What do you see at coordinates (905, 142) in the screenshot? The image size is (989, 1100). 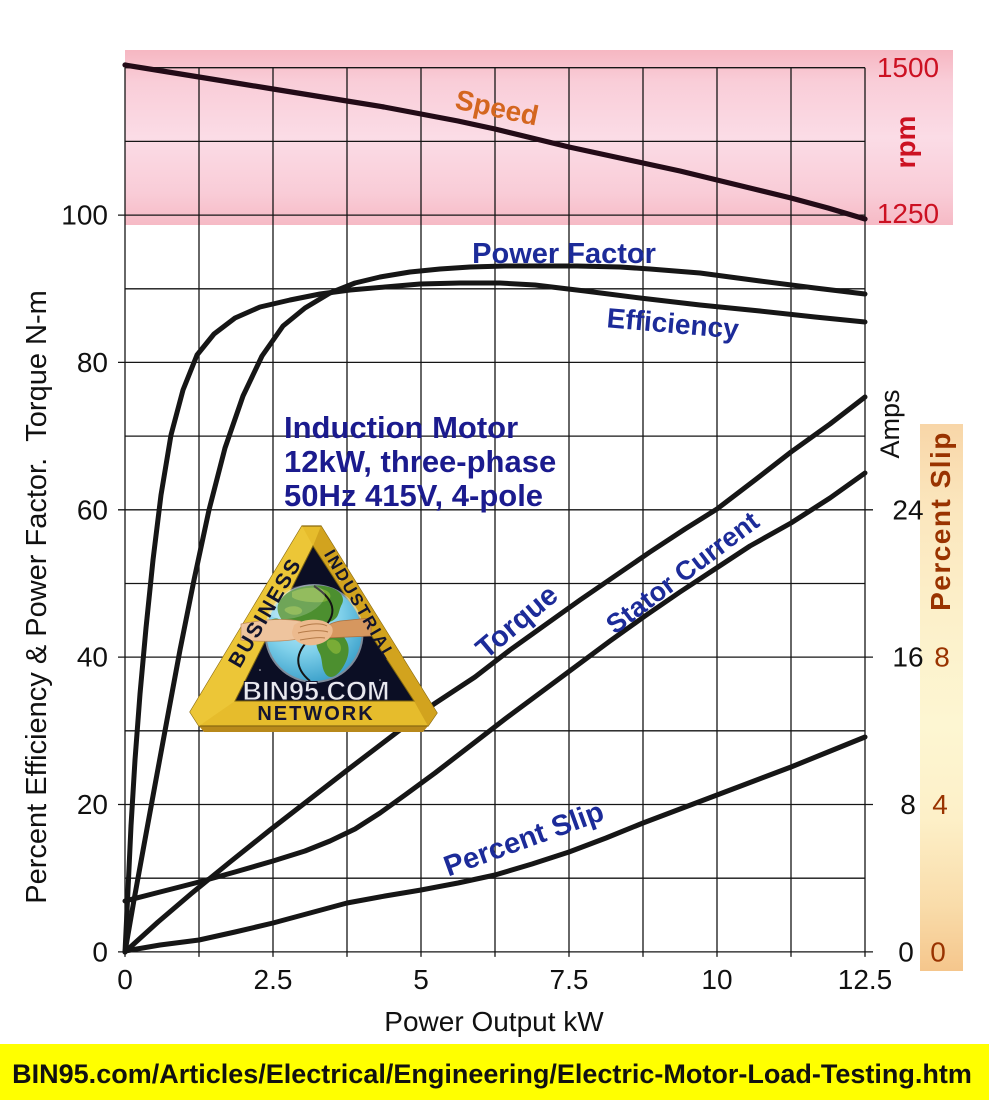 I see `svg-text: rpm` at bounding box center [905, 142].